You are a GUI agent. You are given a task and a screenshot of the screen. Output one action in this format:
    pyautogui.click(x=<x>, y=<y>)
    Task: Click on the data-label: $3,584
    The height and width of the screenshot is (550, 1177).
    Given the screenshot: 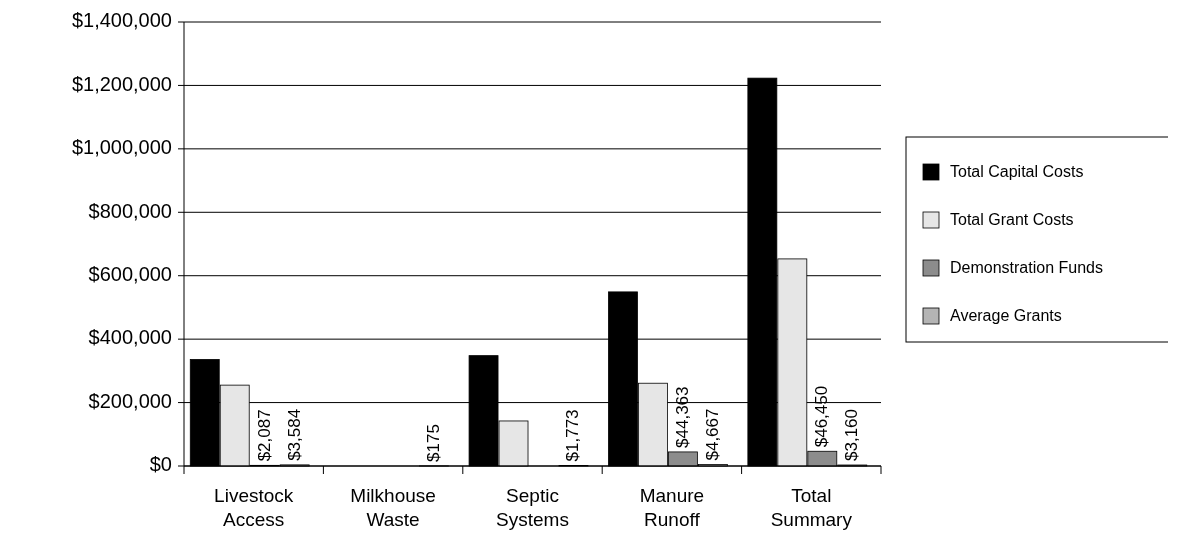 What is the action you would take?
    pyautogui.click(x=294, y=434)
    